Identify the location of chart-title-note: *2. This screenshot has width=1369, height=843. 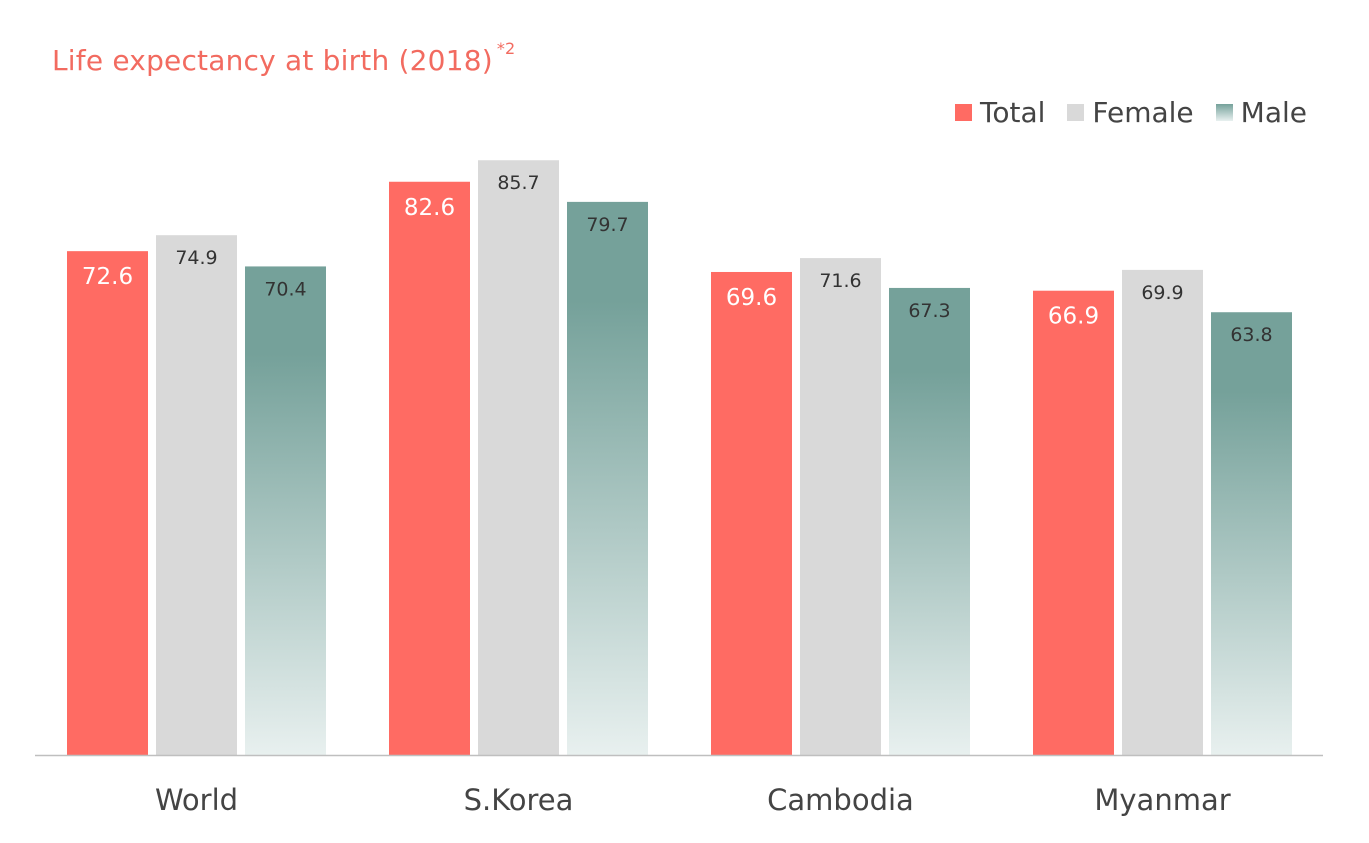
(506, 48).